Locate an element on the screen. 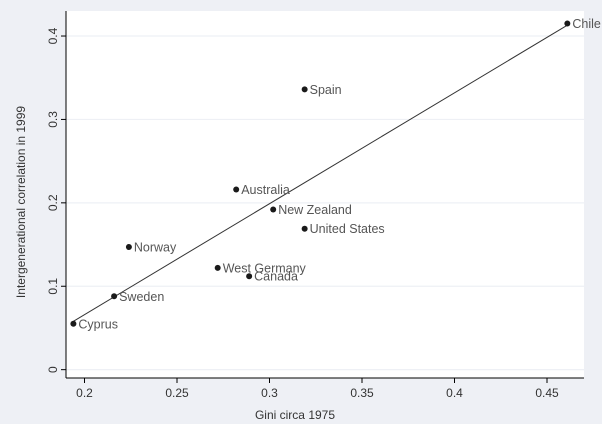 This screenshot has height=424, width=602. y-ticks: 0 0.1 0.2 0.3 0.4 is located at coordinates (56, 200).